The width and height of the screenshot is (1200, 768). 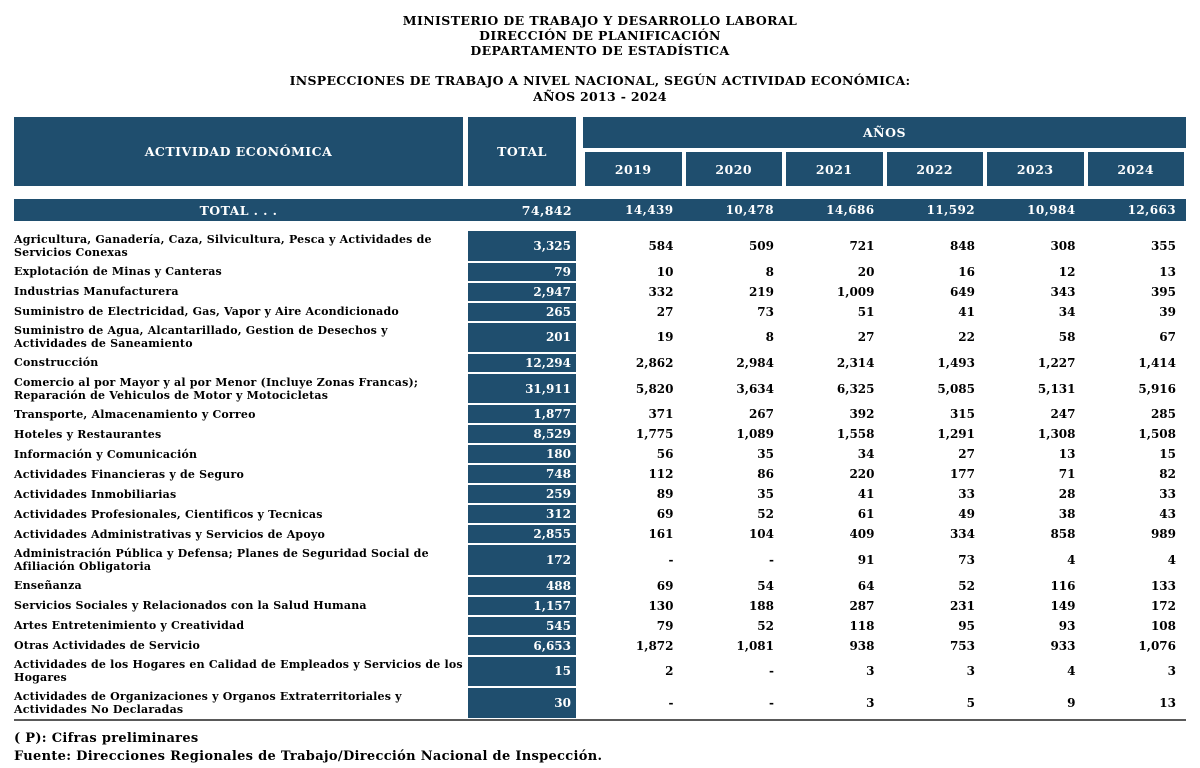 I want to click on year-value-cell: 371, so click(x=661, y=414).